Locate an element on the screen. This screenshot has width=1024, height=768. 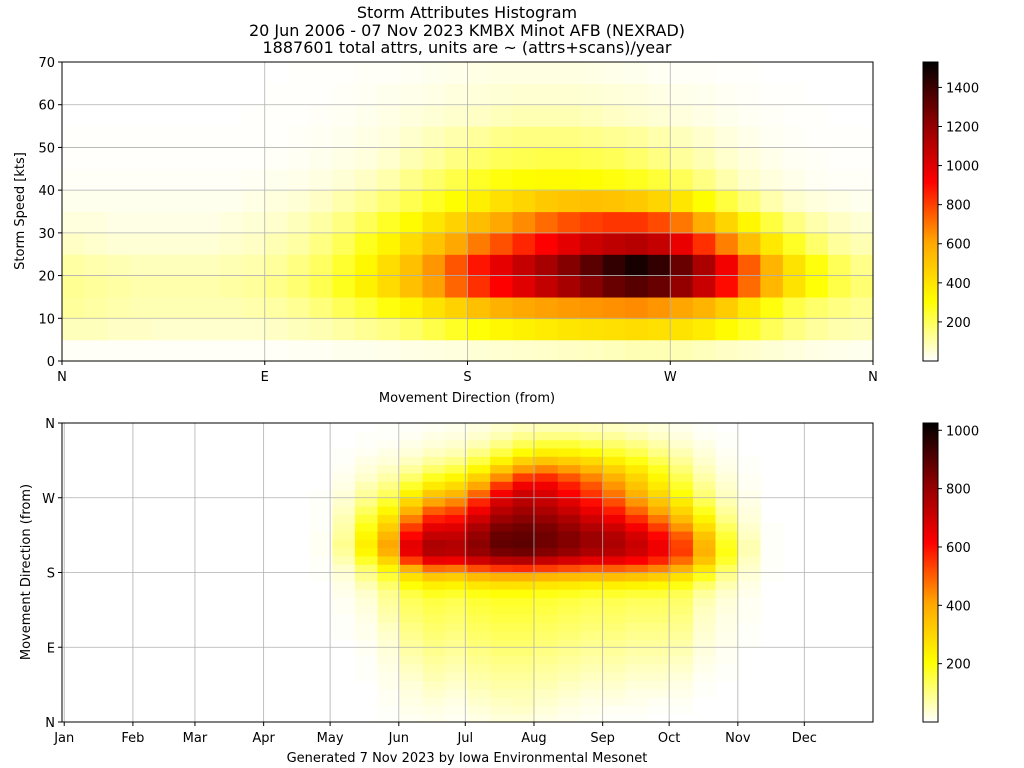
x-tick-label: Aug is located at coordinates (533, 738).